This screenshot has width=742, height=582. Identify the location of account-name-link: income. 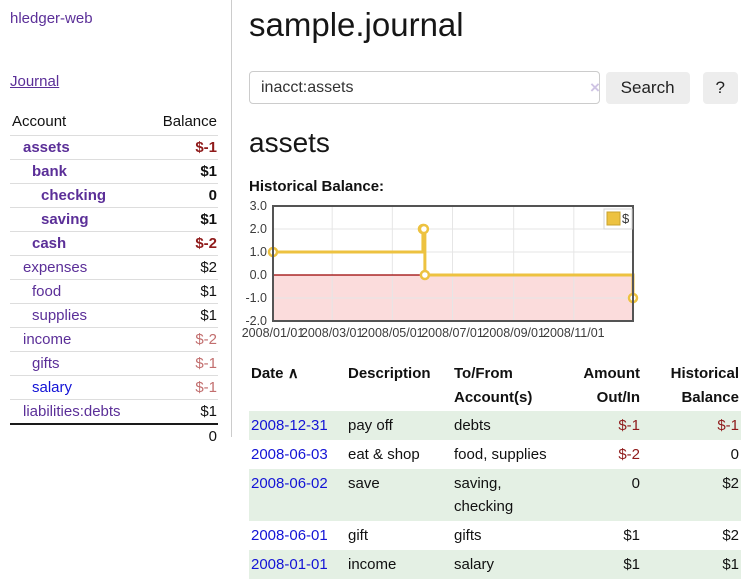
(47, 339).